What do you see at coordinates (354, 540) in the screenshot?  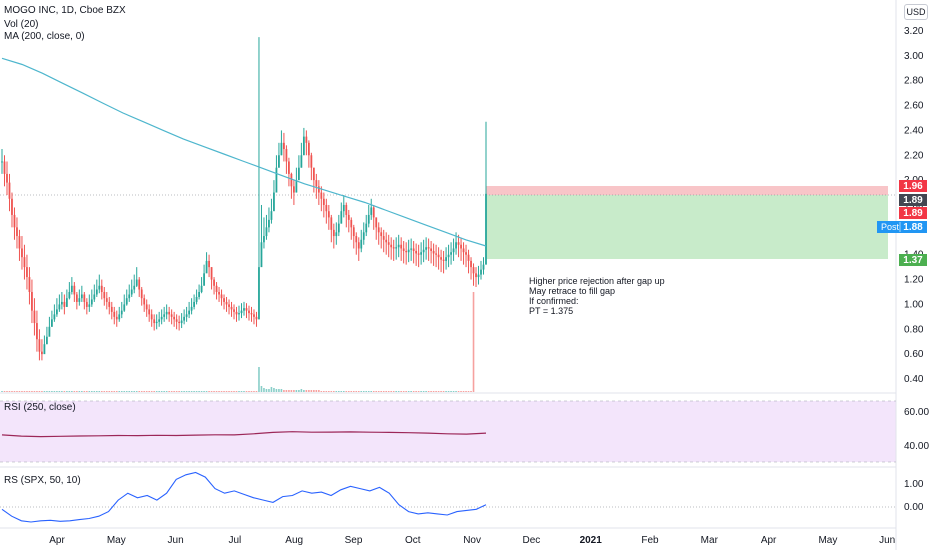 I see `time-tick-label: Sep` at bounding box center [354, 540].